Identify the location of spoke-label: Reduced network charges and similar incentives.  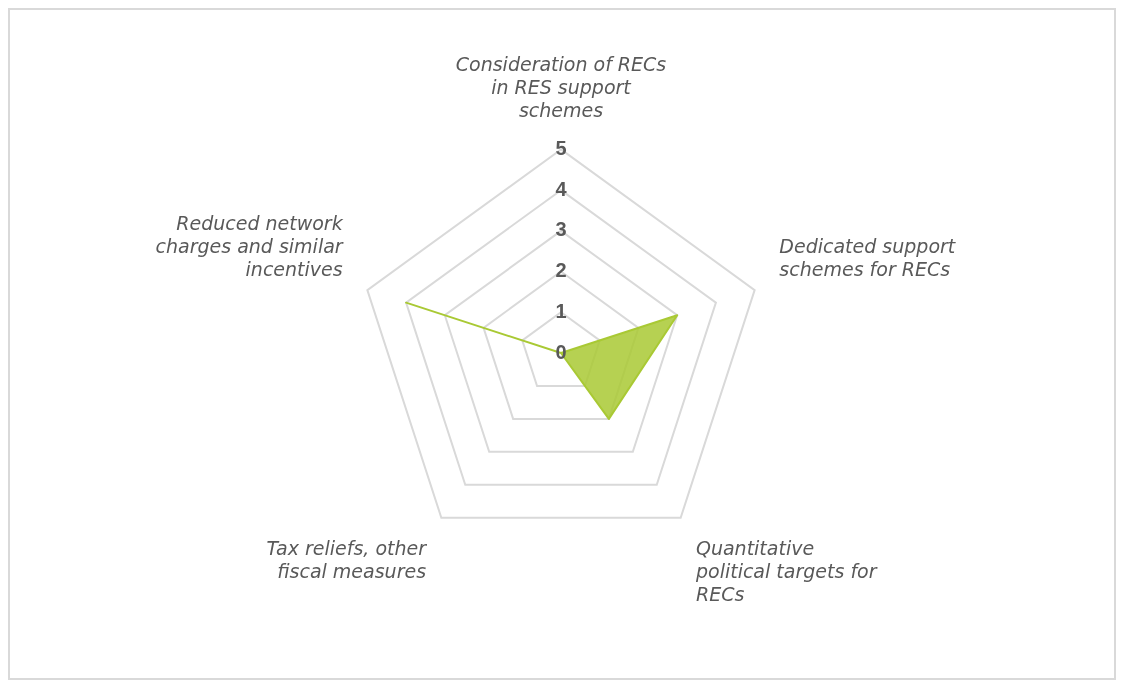
(249, 245).